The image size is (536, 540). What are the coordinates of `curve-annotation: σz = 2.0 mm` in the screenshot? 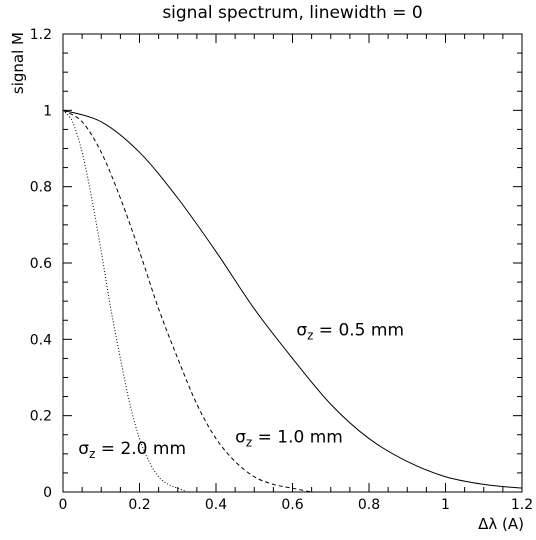 It's located at (132, 450).